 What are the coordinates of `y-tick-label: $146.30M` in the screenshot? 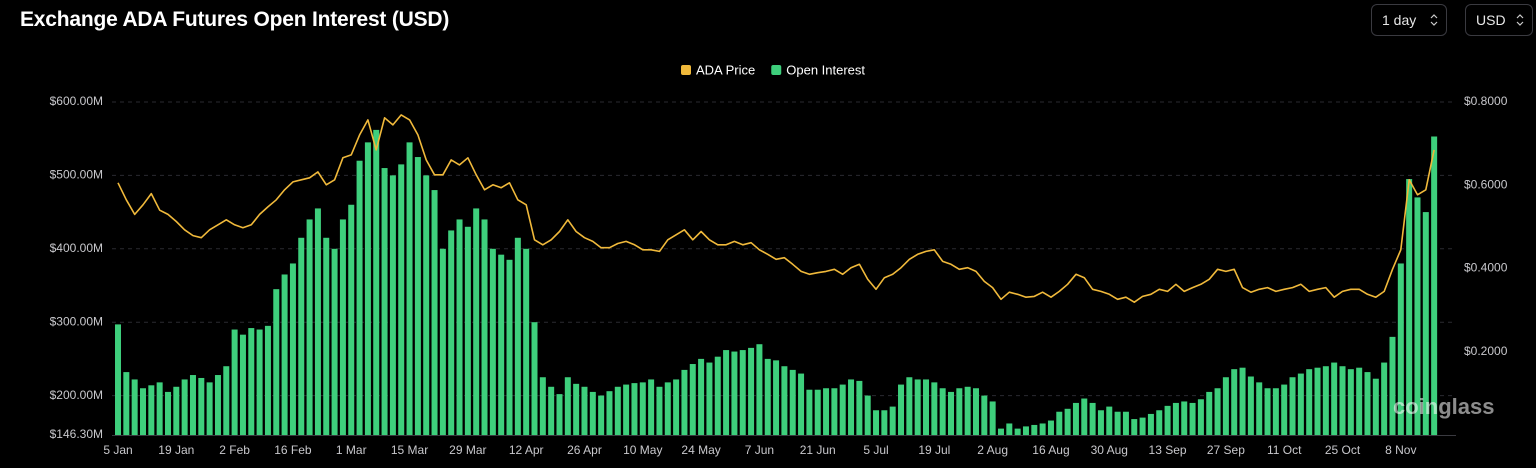 It's located at (76, 434).